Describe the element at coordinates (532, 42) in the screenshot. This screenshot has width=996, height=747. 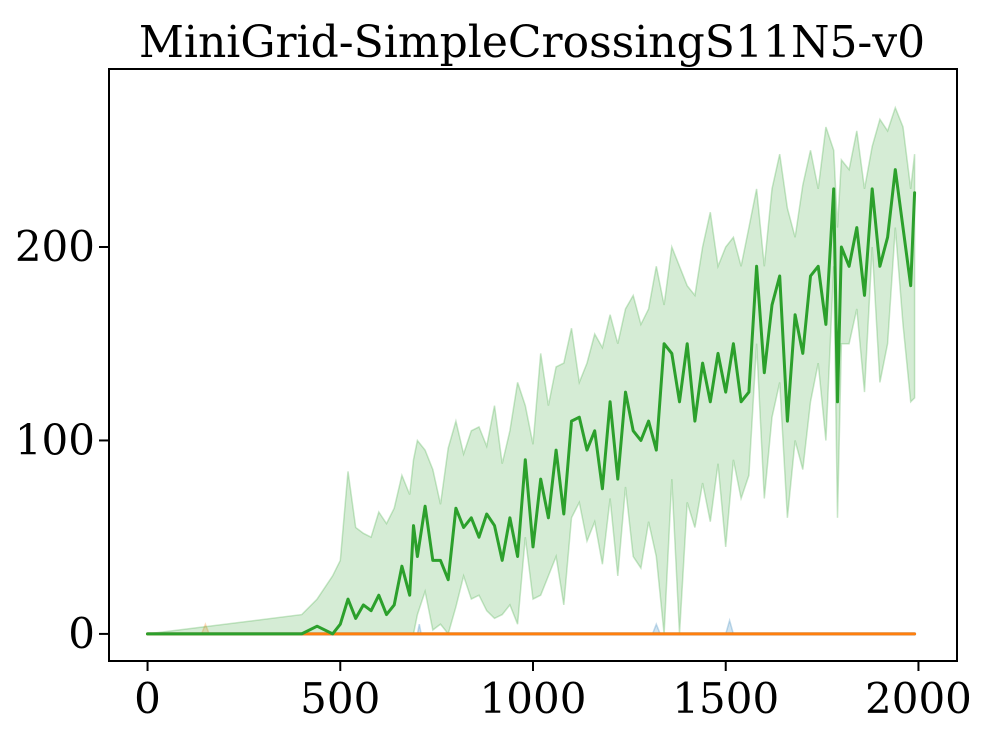
I see `chart-title: MiniGrid-SimpleCrossingS11N5-v0` at that location.